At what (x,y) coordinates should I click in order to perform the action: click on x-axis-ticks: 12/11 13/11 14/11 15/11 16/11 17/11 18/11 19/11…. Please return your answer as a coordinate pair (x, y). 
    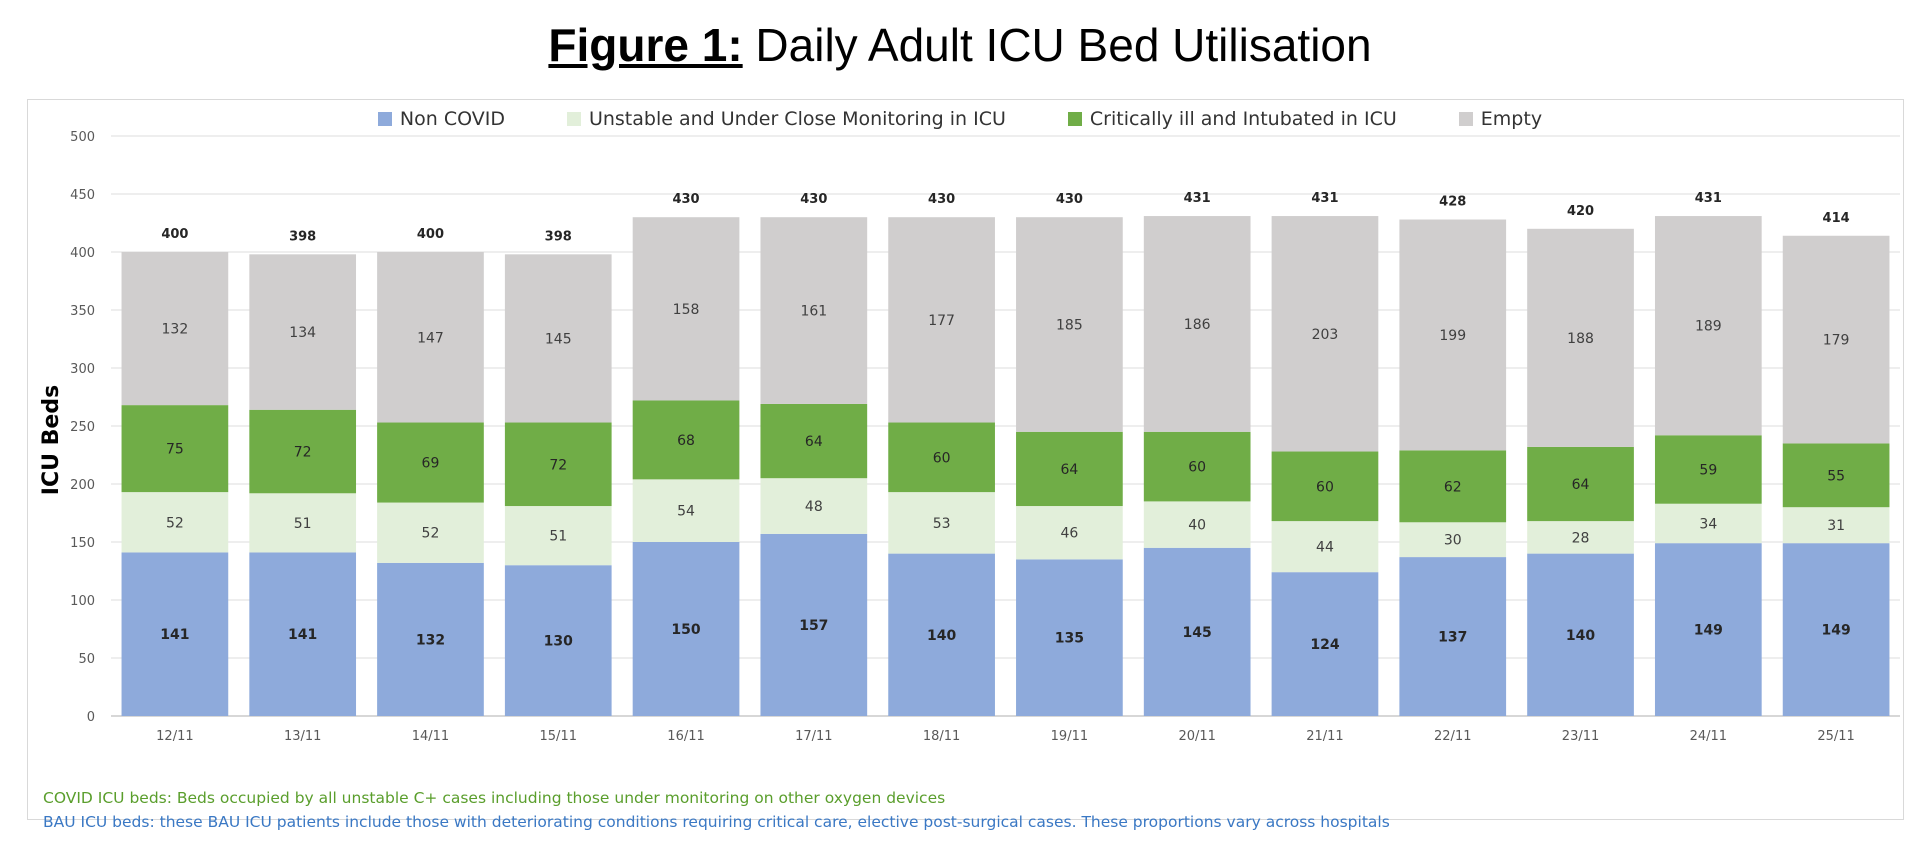
    Looking at the image, I should click on (1005, 736).